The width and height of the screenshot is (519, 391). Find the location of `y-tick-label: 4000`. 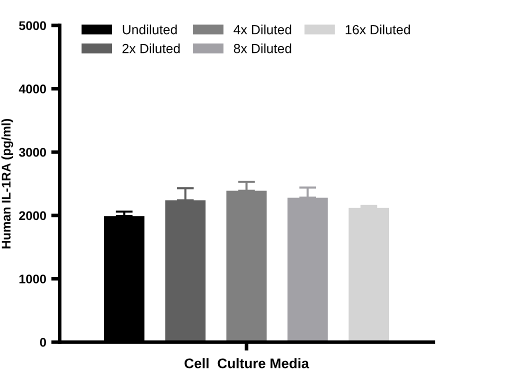

y-tick-label: 4000 is located at coordinates (32, 89).